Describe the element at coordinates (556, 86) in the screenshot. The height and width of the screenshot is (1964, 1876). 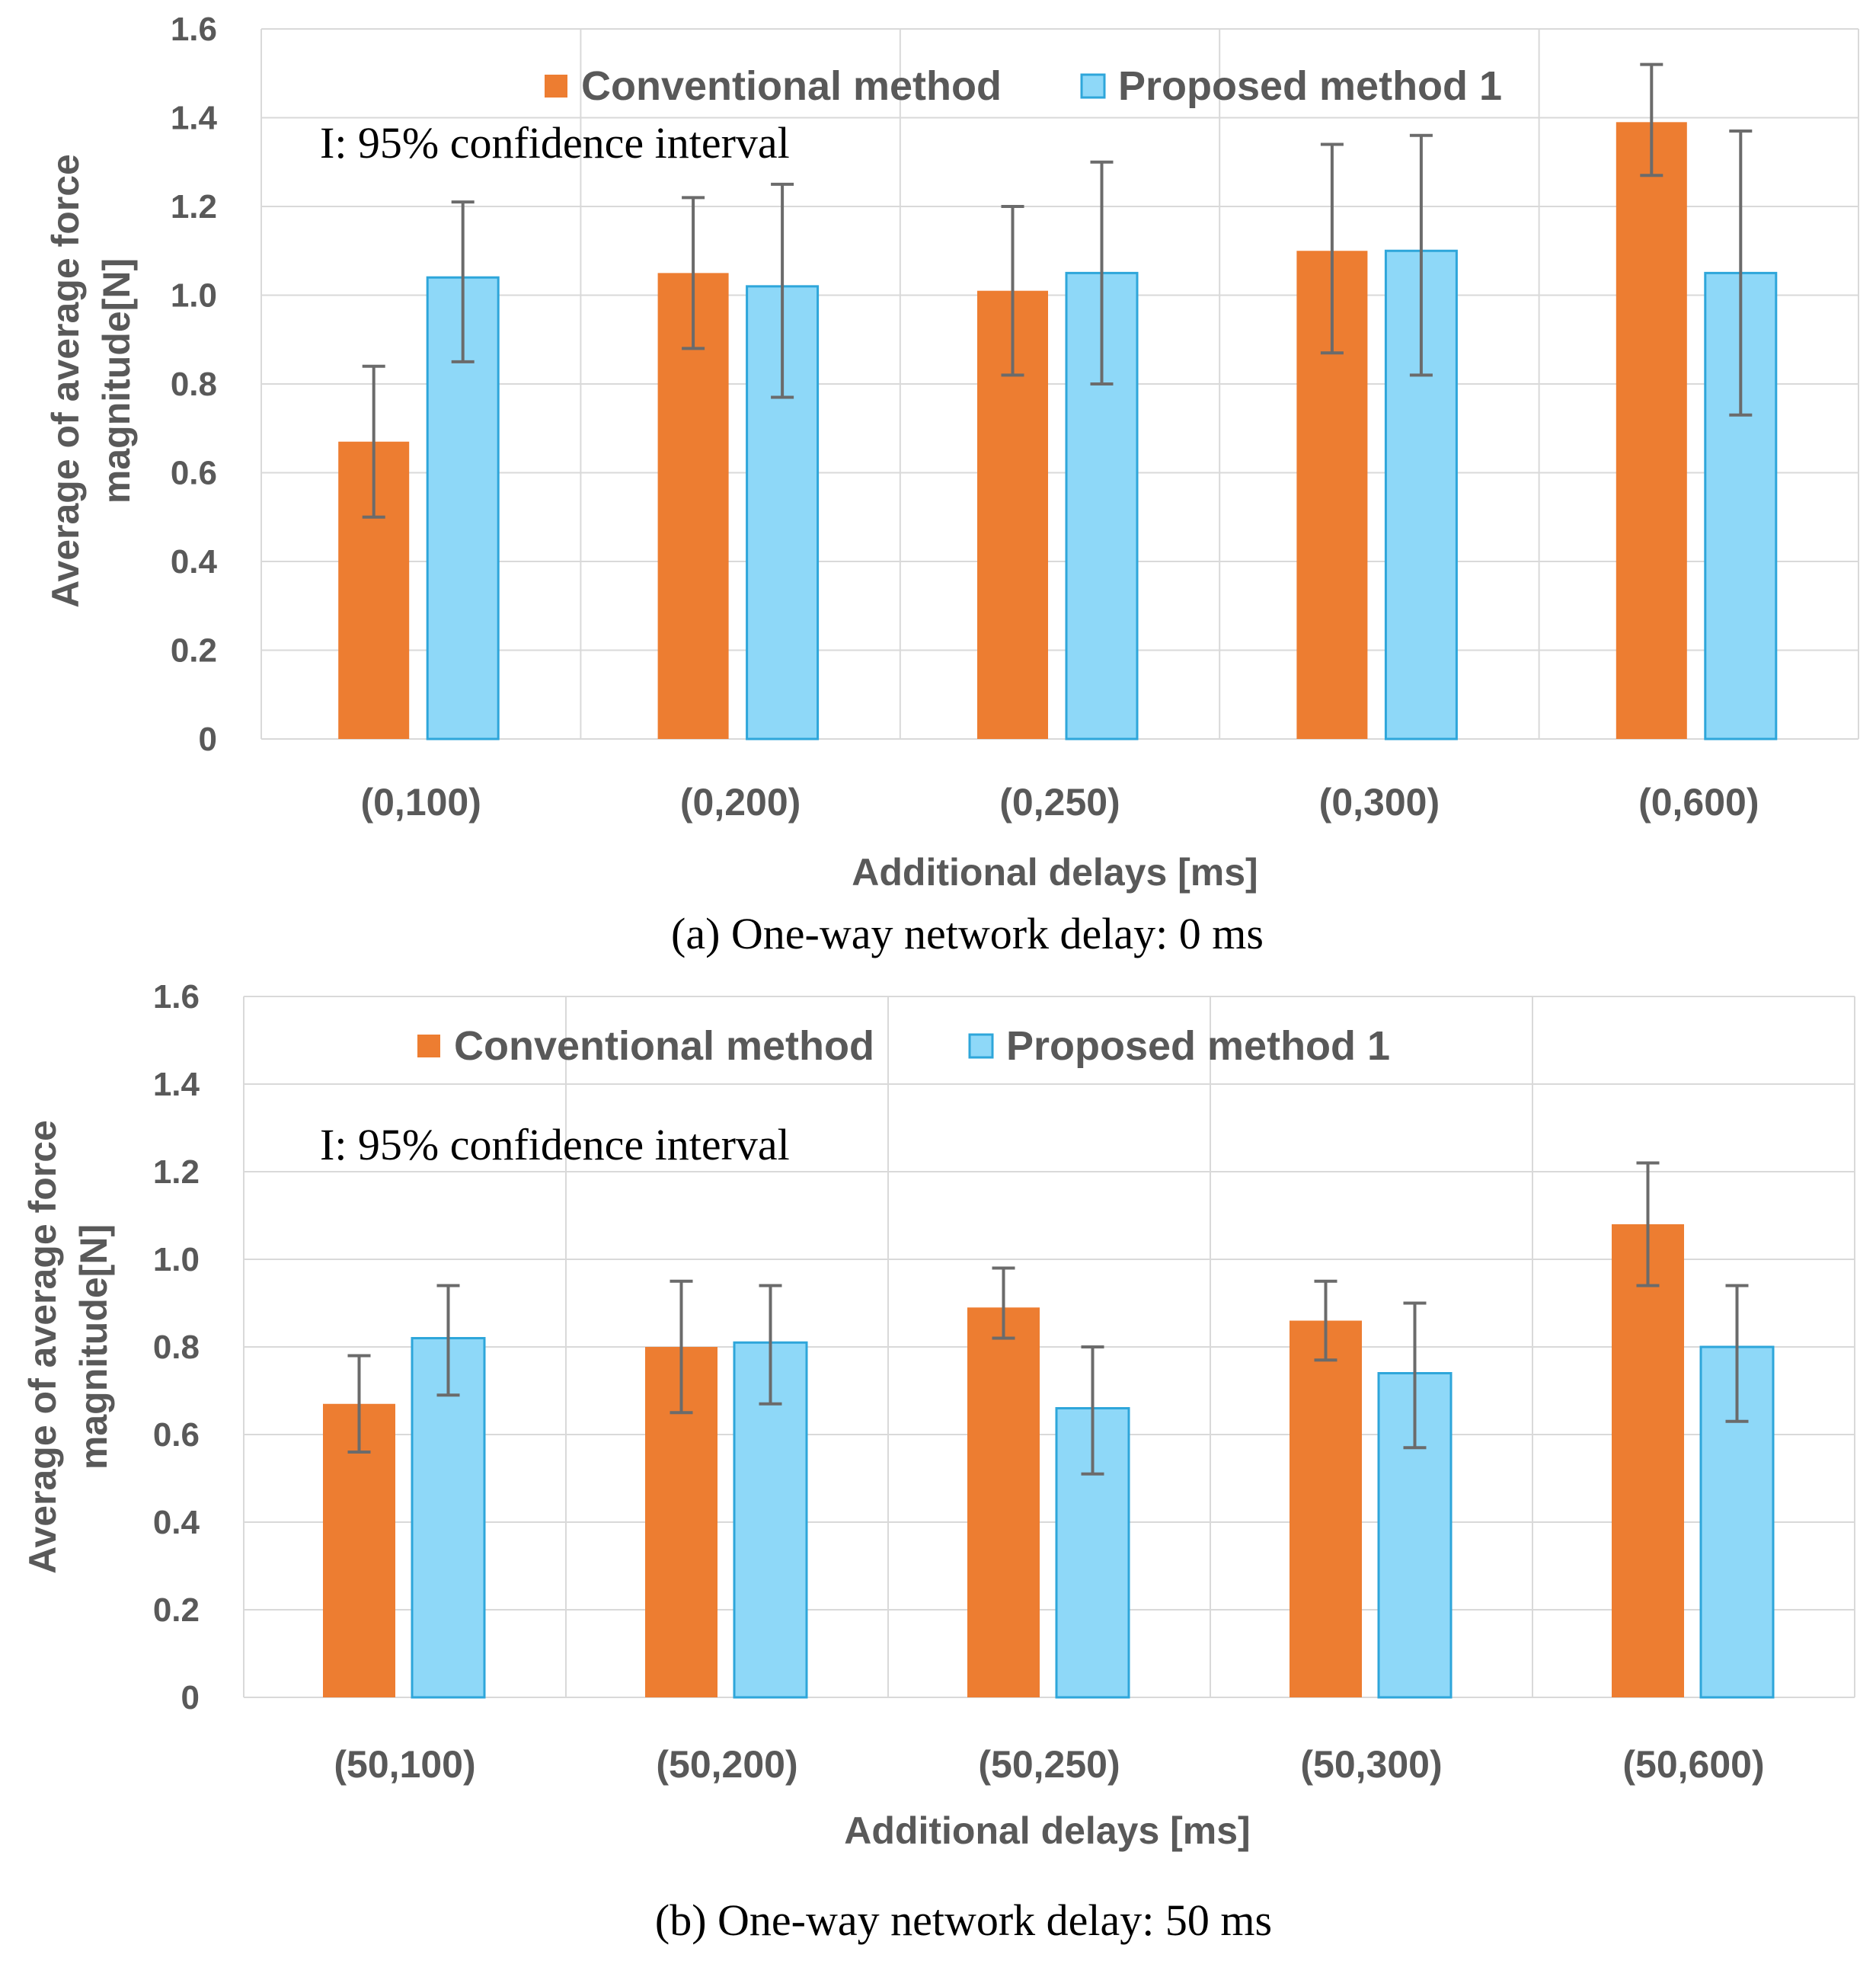
I see `chart-a-legend-swatch-conventional` at that location.